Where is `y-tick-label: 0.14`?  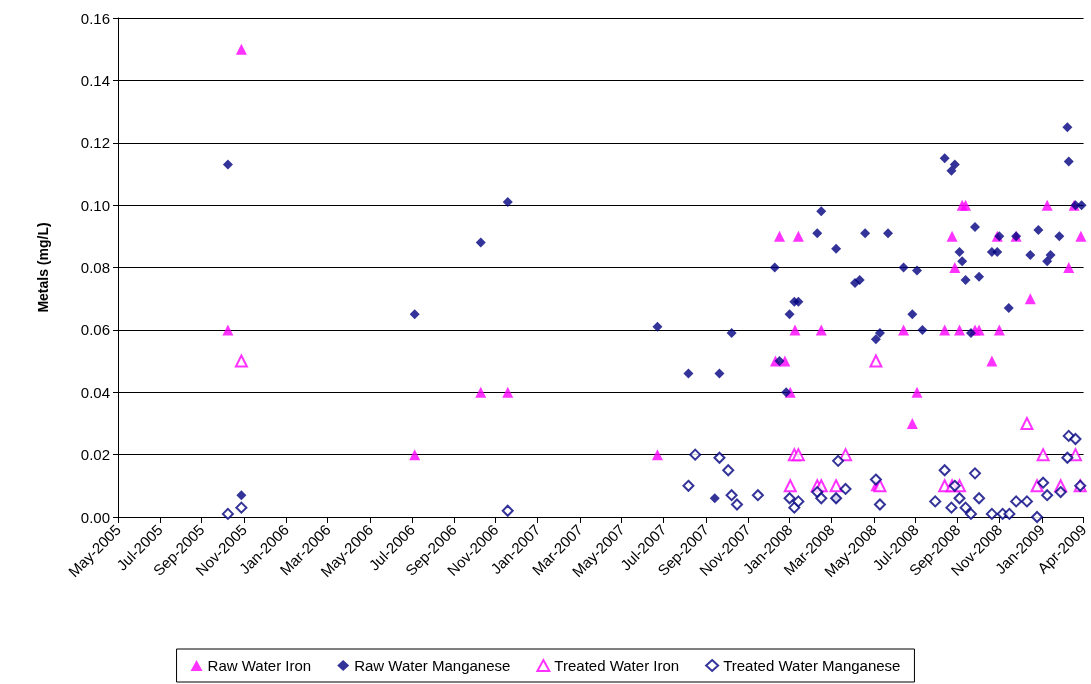
y-tick-label: 0.14 is located at coordinates (95, 80).